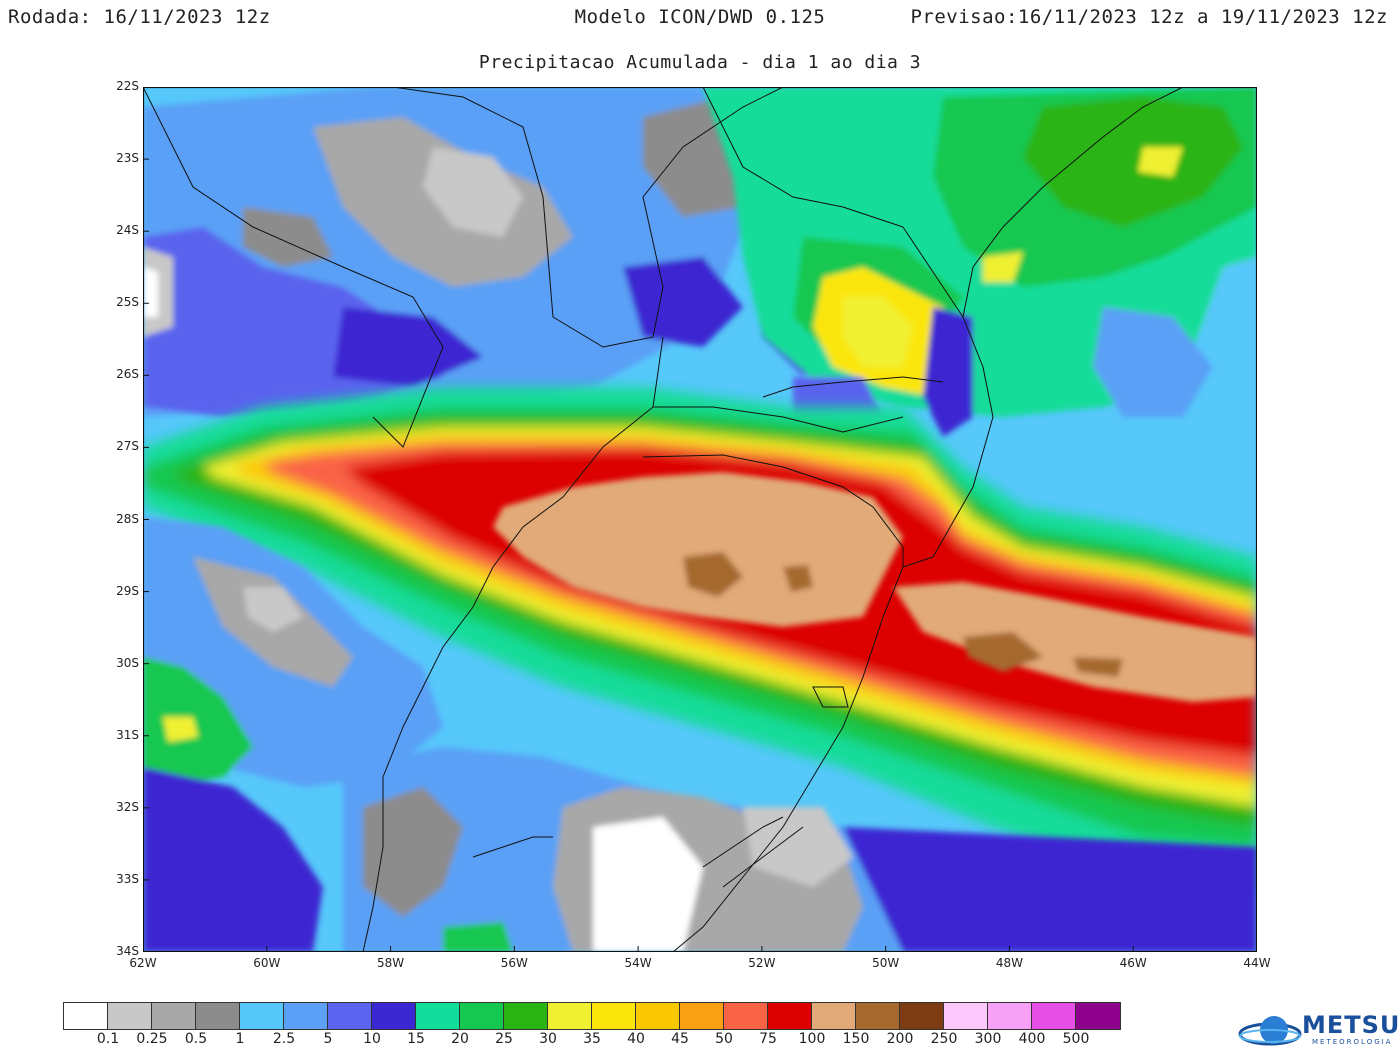  What do you see at coordinates (372, 1039) in the screenshot?
I see `legend-label: 10` at bounding box center [372, 1039].